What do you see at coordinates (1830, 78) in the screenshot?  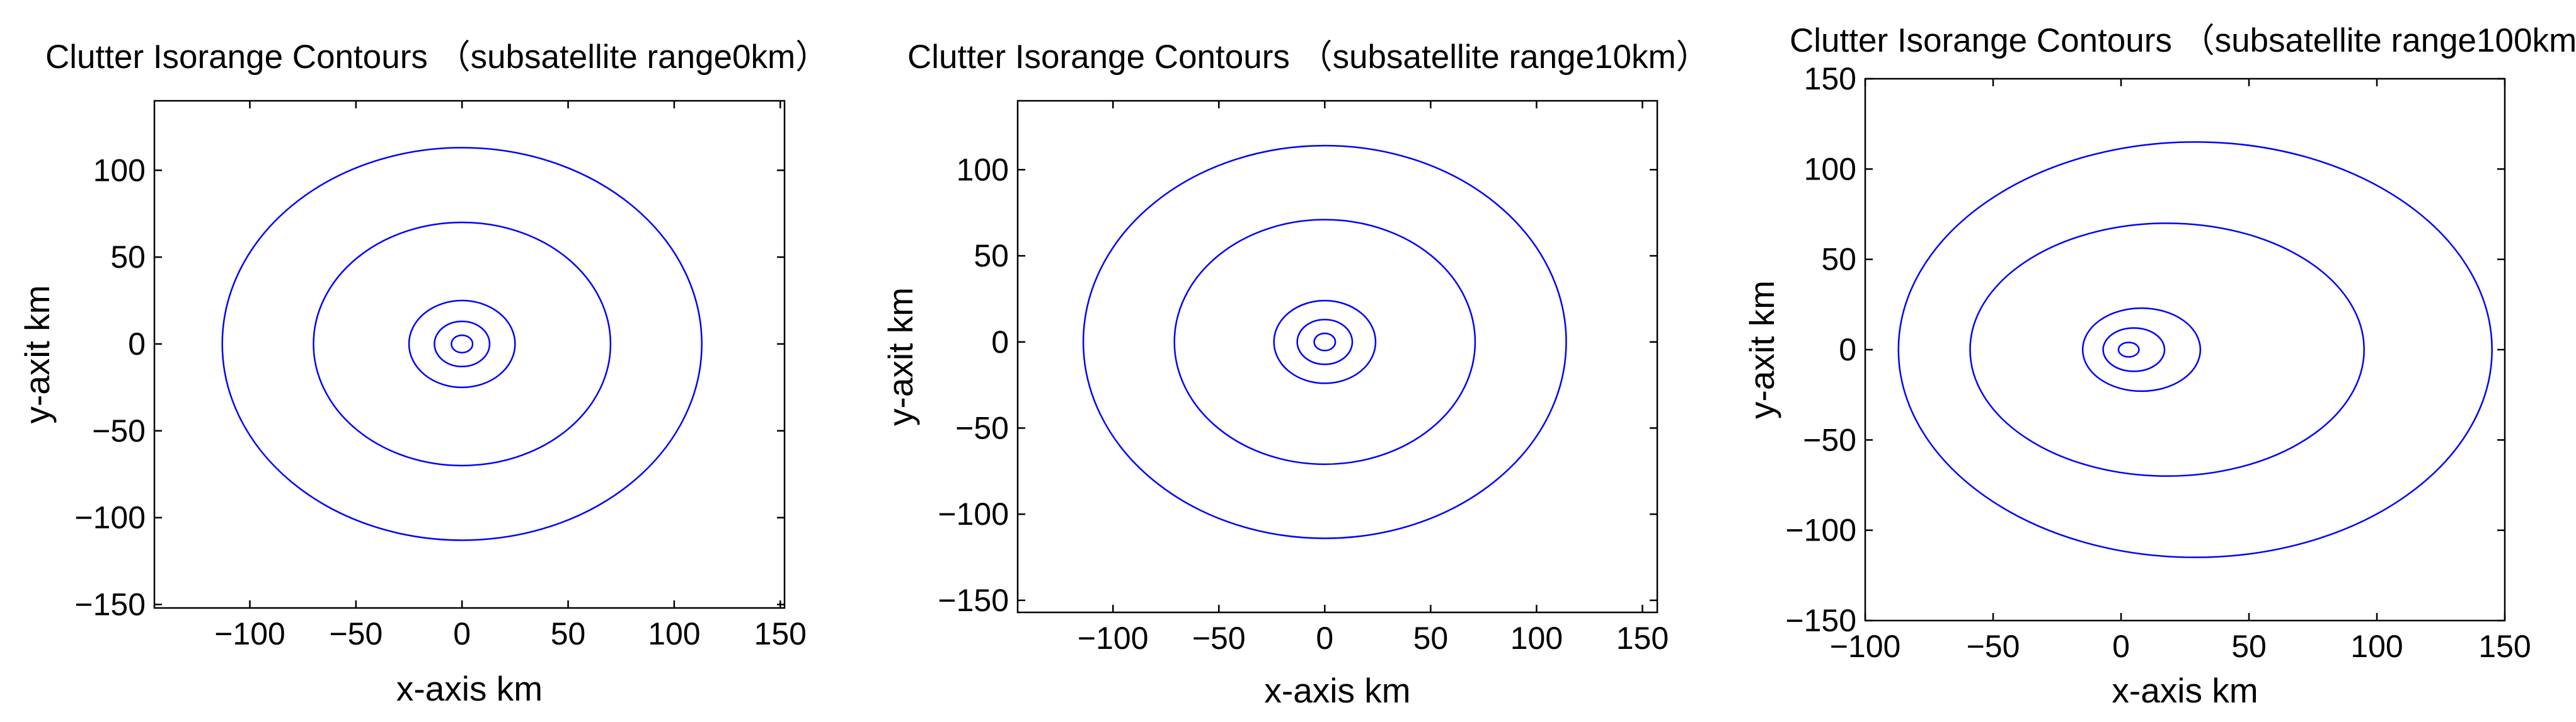 I see `y-tick-label: 150` at bounding box center [1830, 78].